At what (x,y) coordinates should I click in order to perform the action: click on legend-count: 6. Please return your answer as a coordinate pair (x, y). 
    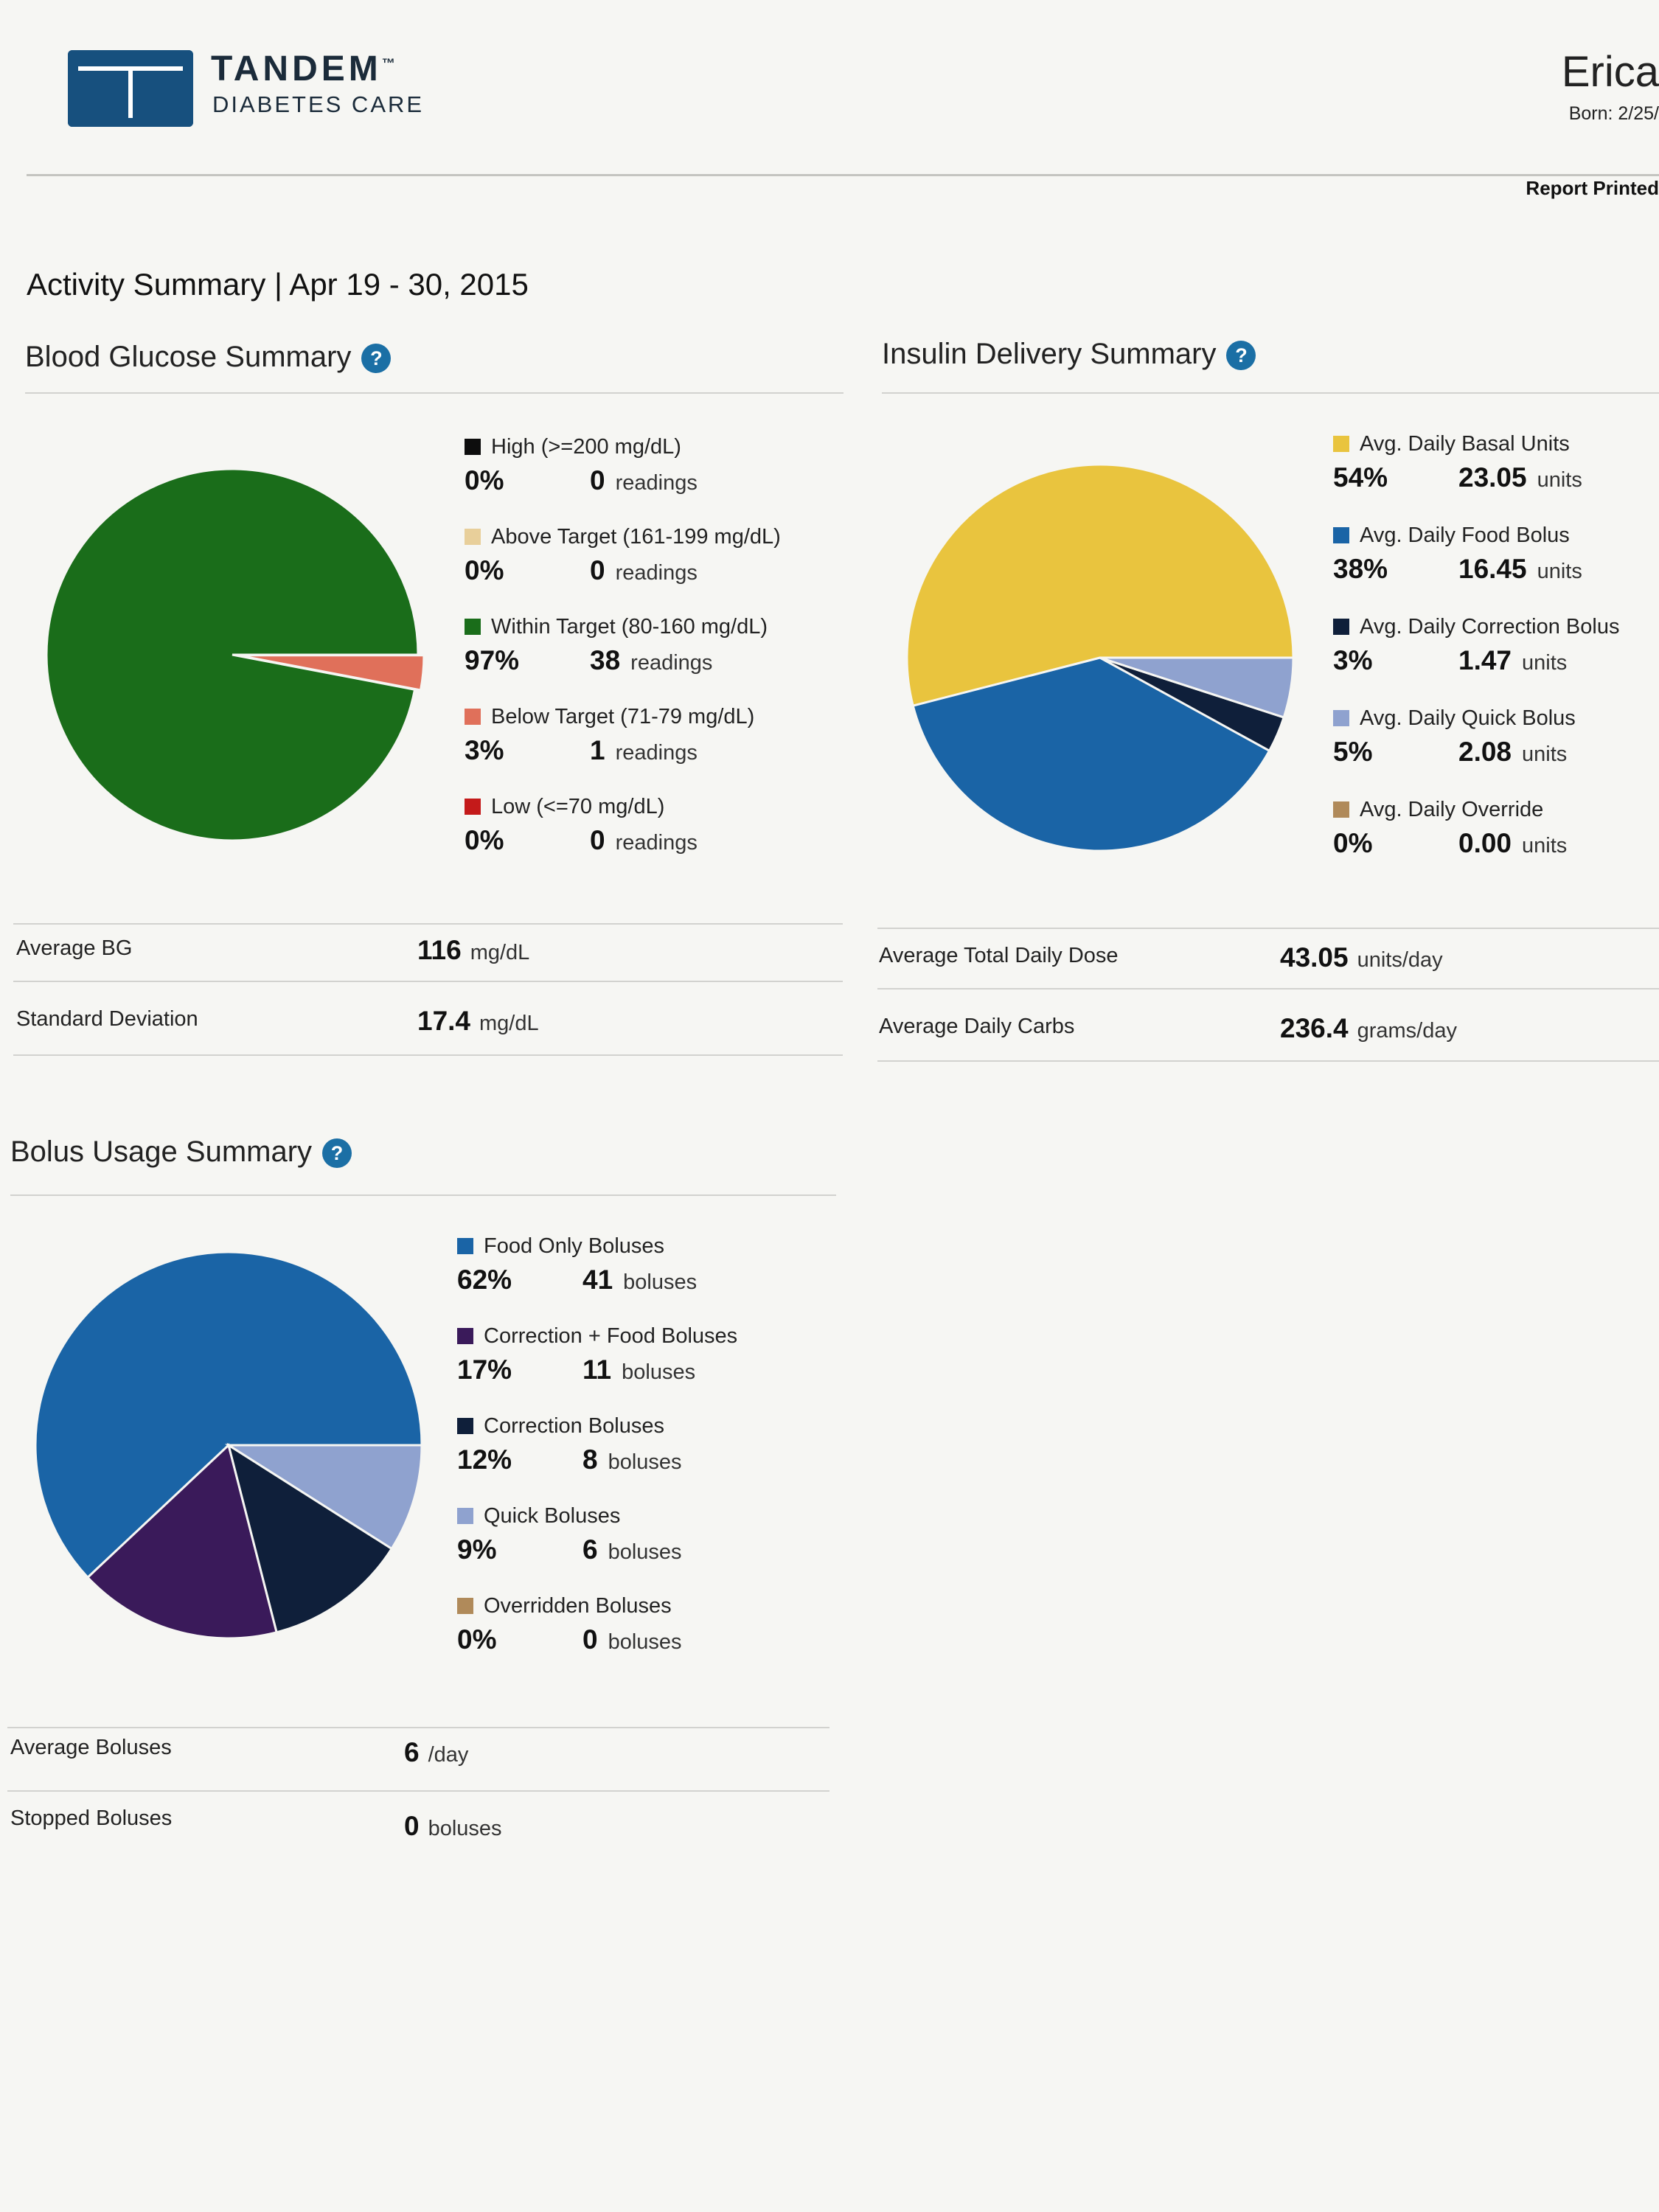
    Looking at the image, I should click on (590, 1549).